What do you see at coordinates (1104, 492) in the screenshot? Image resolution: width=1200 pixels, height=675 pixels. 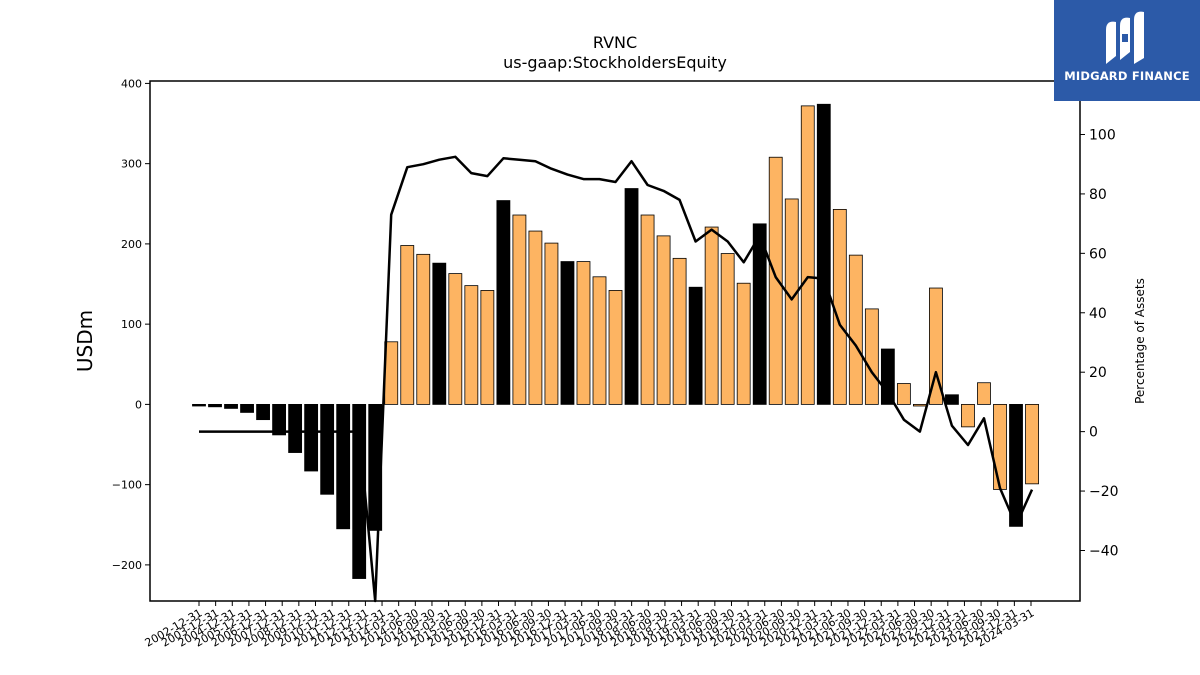 I see `y2-tick-label: −20` at bounding box center [1104, 492].